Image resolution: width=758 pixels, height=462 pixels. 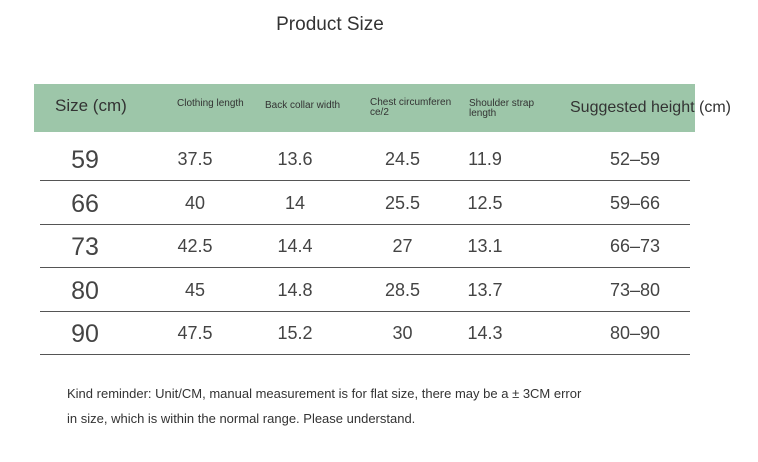 What do you see at coordinates (635, 333) in the screenshot?
I see `table-cell: 80–90` at bounding box center [635, 333].